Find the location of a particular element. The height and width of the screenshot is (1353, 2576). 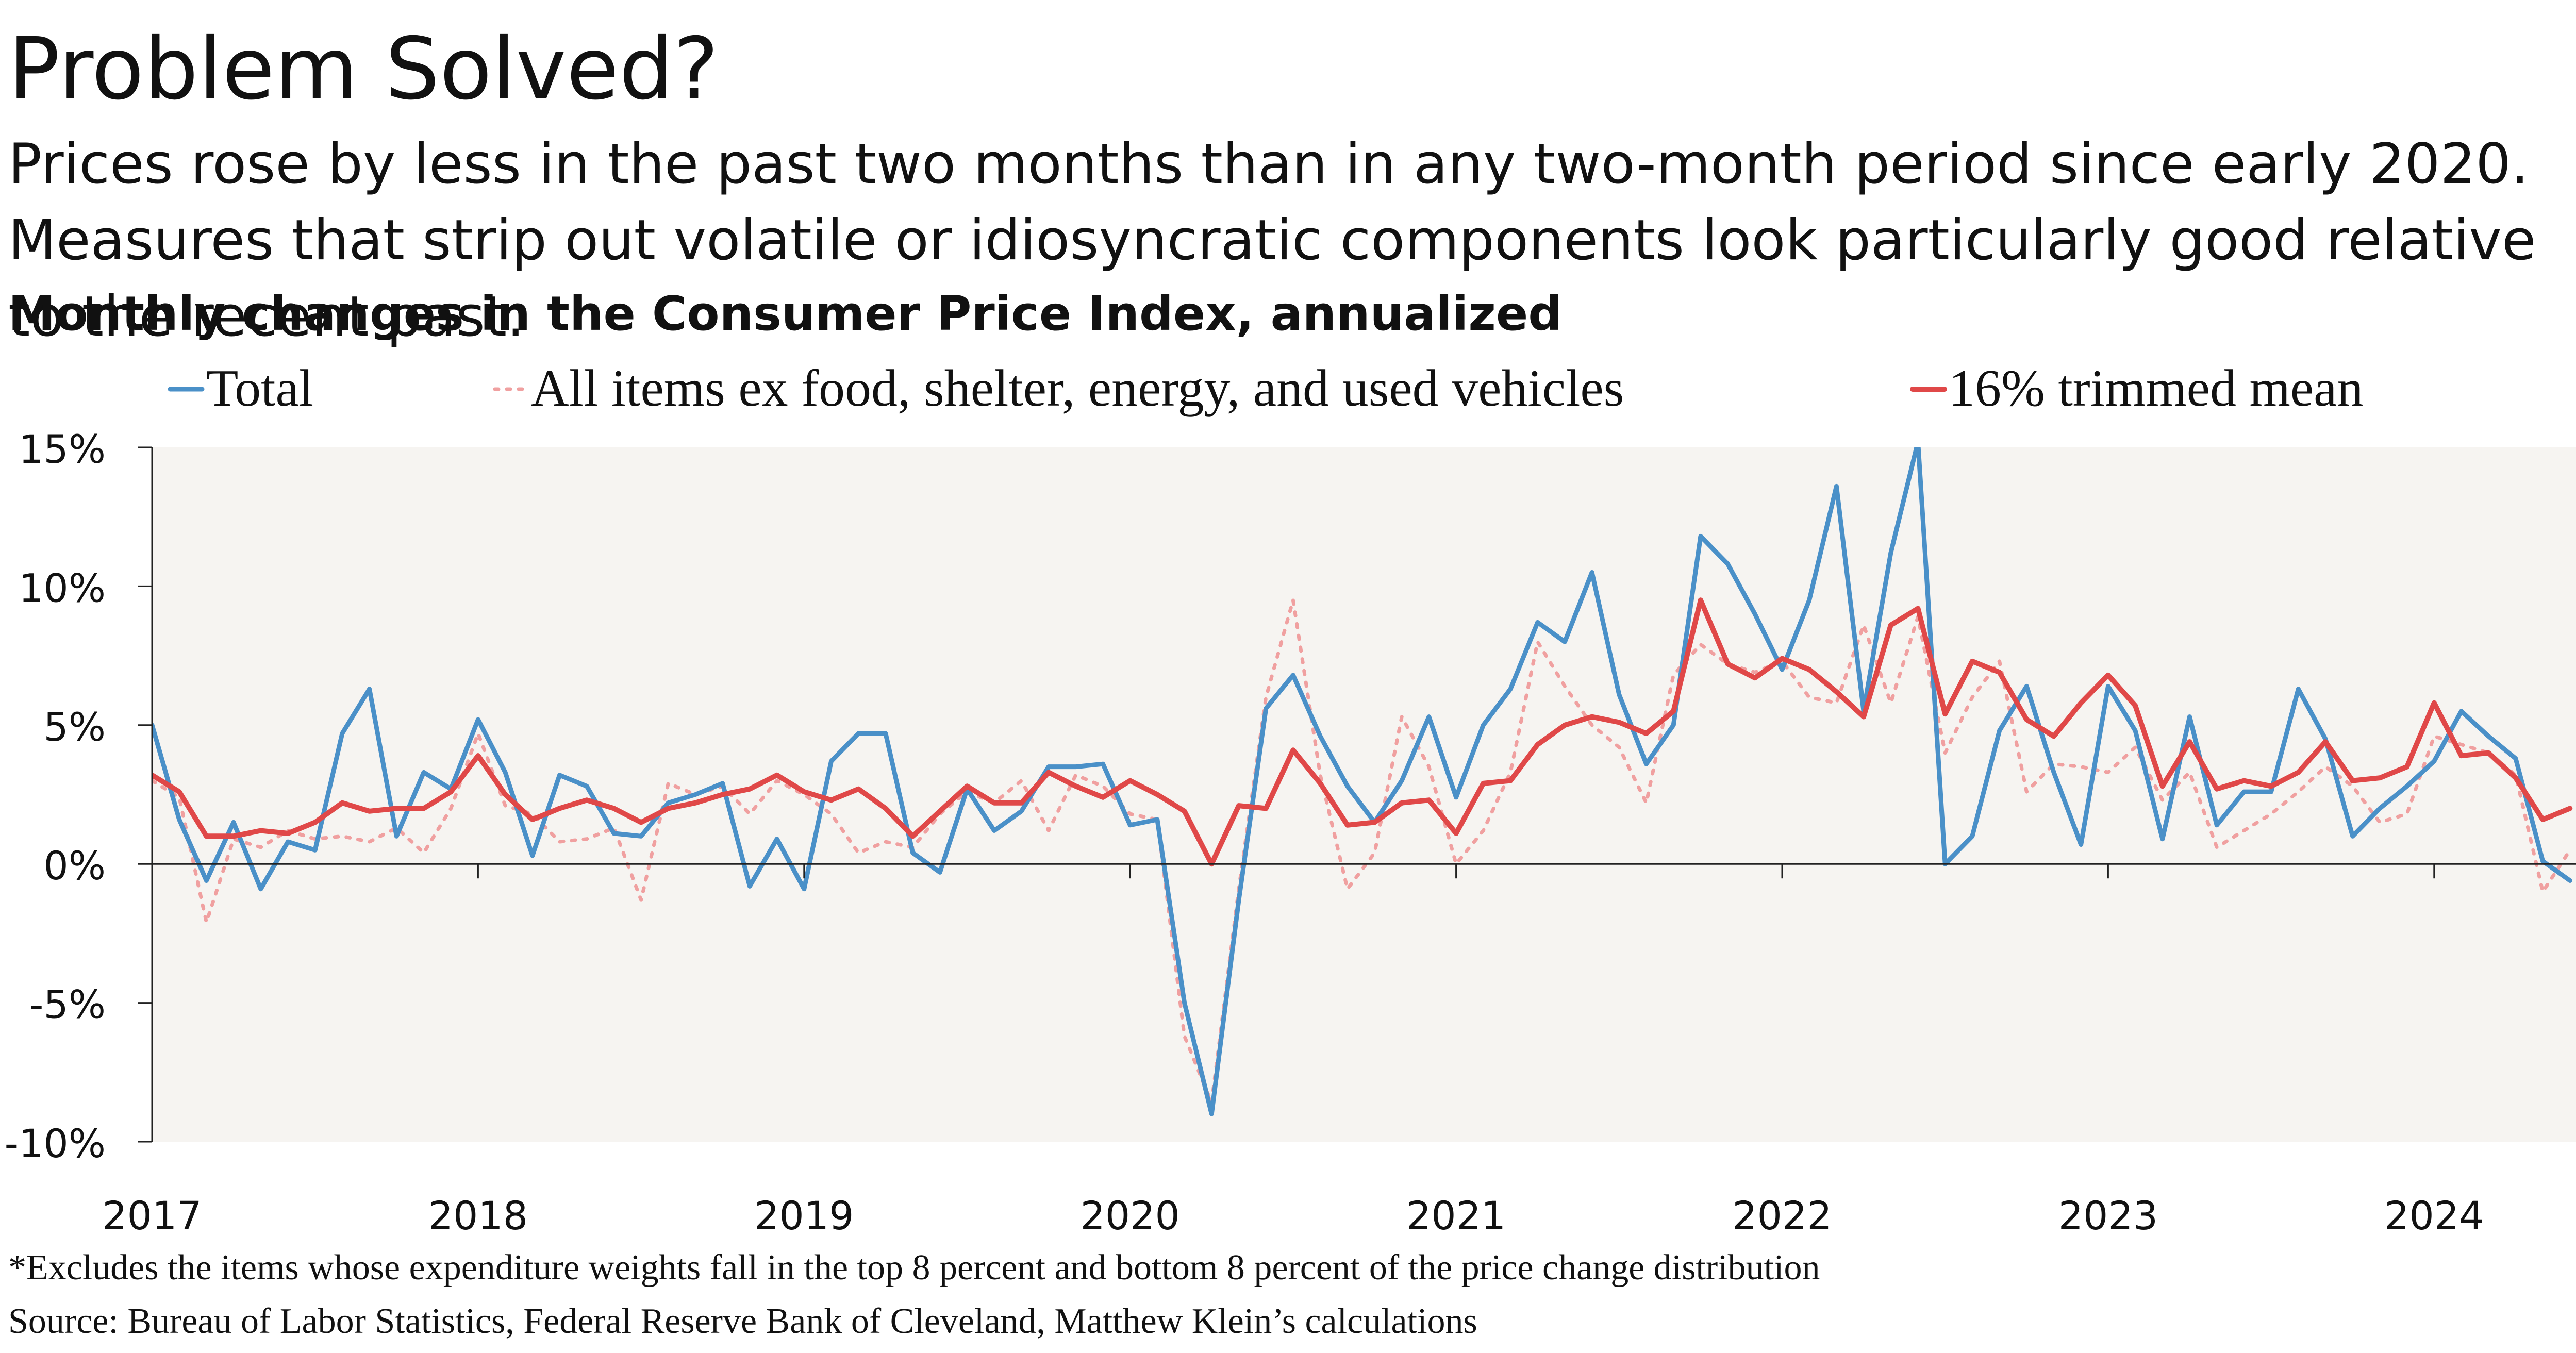

y-tick-label: 15% is located at coordinates (62, 449).